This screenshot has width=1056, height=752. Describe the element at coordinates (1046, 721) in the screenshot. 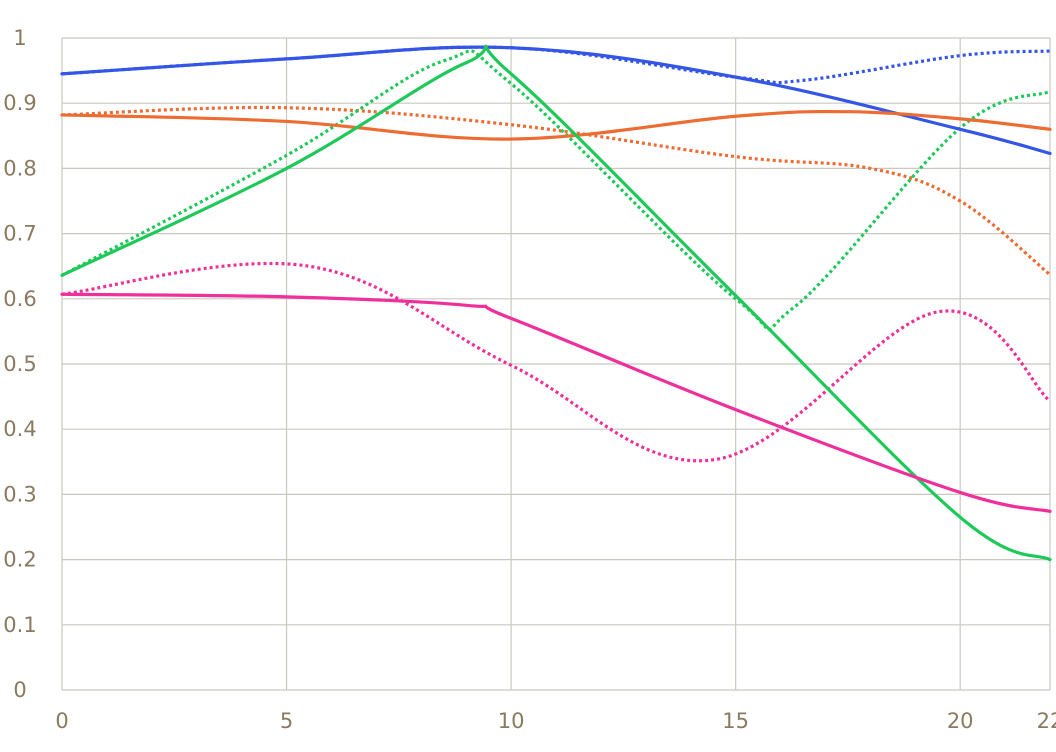

I see `x-tick-label: 22` at that location.